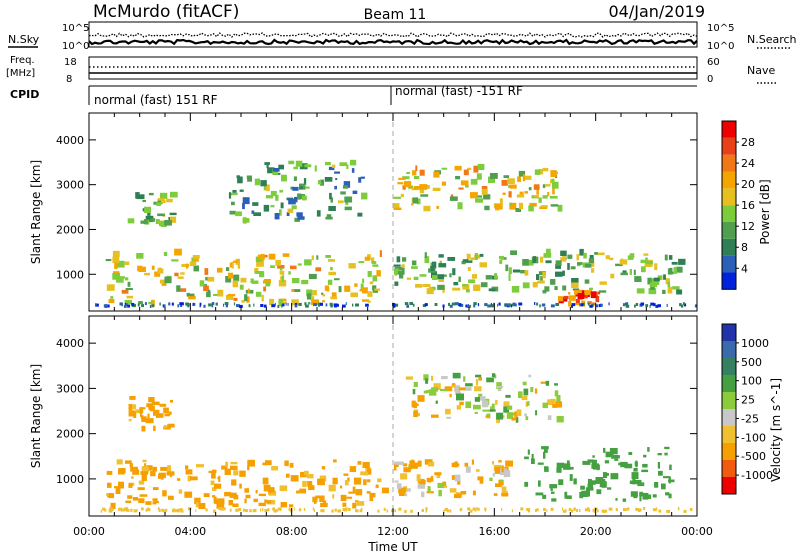 The height and width of the screenshot is (554, 800). Describe the element at coordinates (395, 15) in the screenshot. I see `beam-label: Beam 11` at that location.